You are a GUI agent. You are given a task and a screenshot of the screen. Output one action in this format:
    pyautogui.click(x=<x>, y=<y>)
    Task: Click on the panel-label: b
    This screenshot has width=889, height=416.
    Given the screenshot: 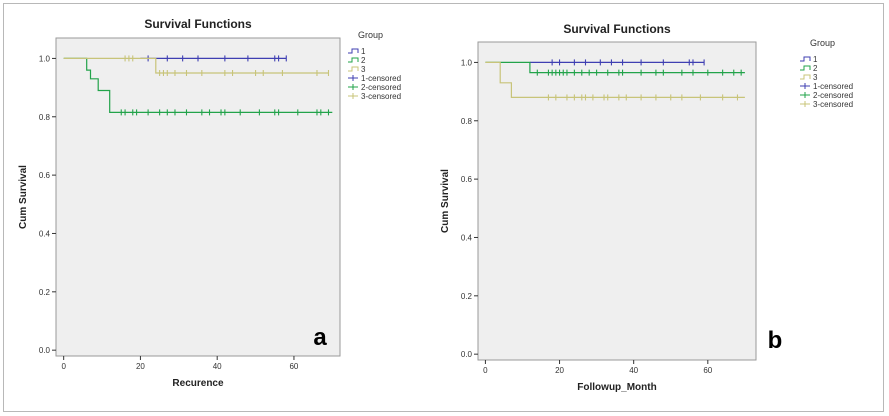 What is the action you would take?
    pyautogui.click(x=775, y=340)
    